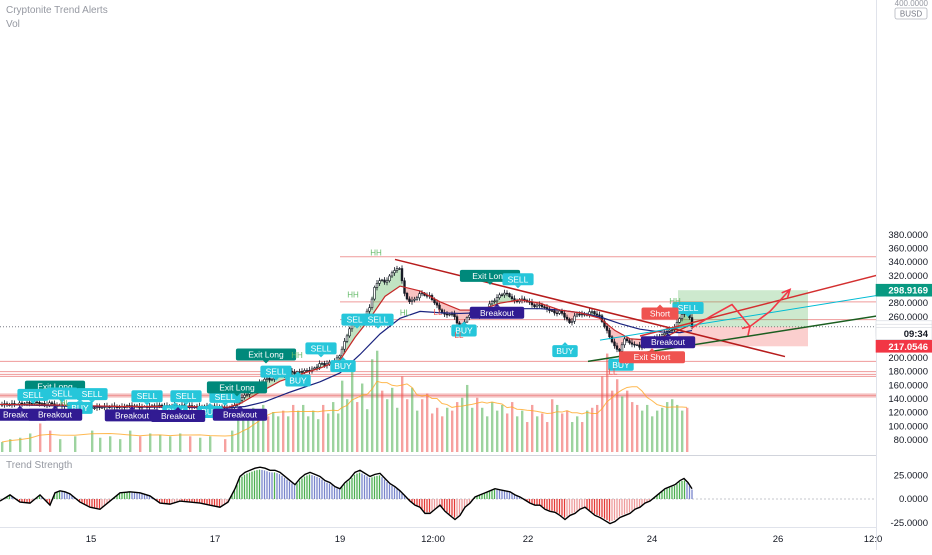 Image resolution: width=932 pixels, height=555 pixels. What do you see at coordinates (57, 11) in the screenshot?
I see `indicator-title: Cryptonite Trend Alerts` at bounding box center [57, 11].